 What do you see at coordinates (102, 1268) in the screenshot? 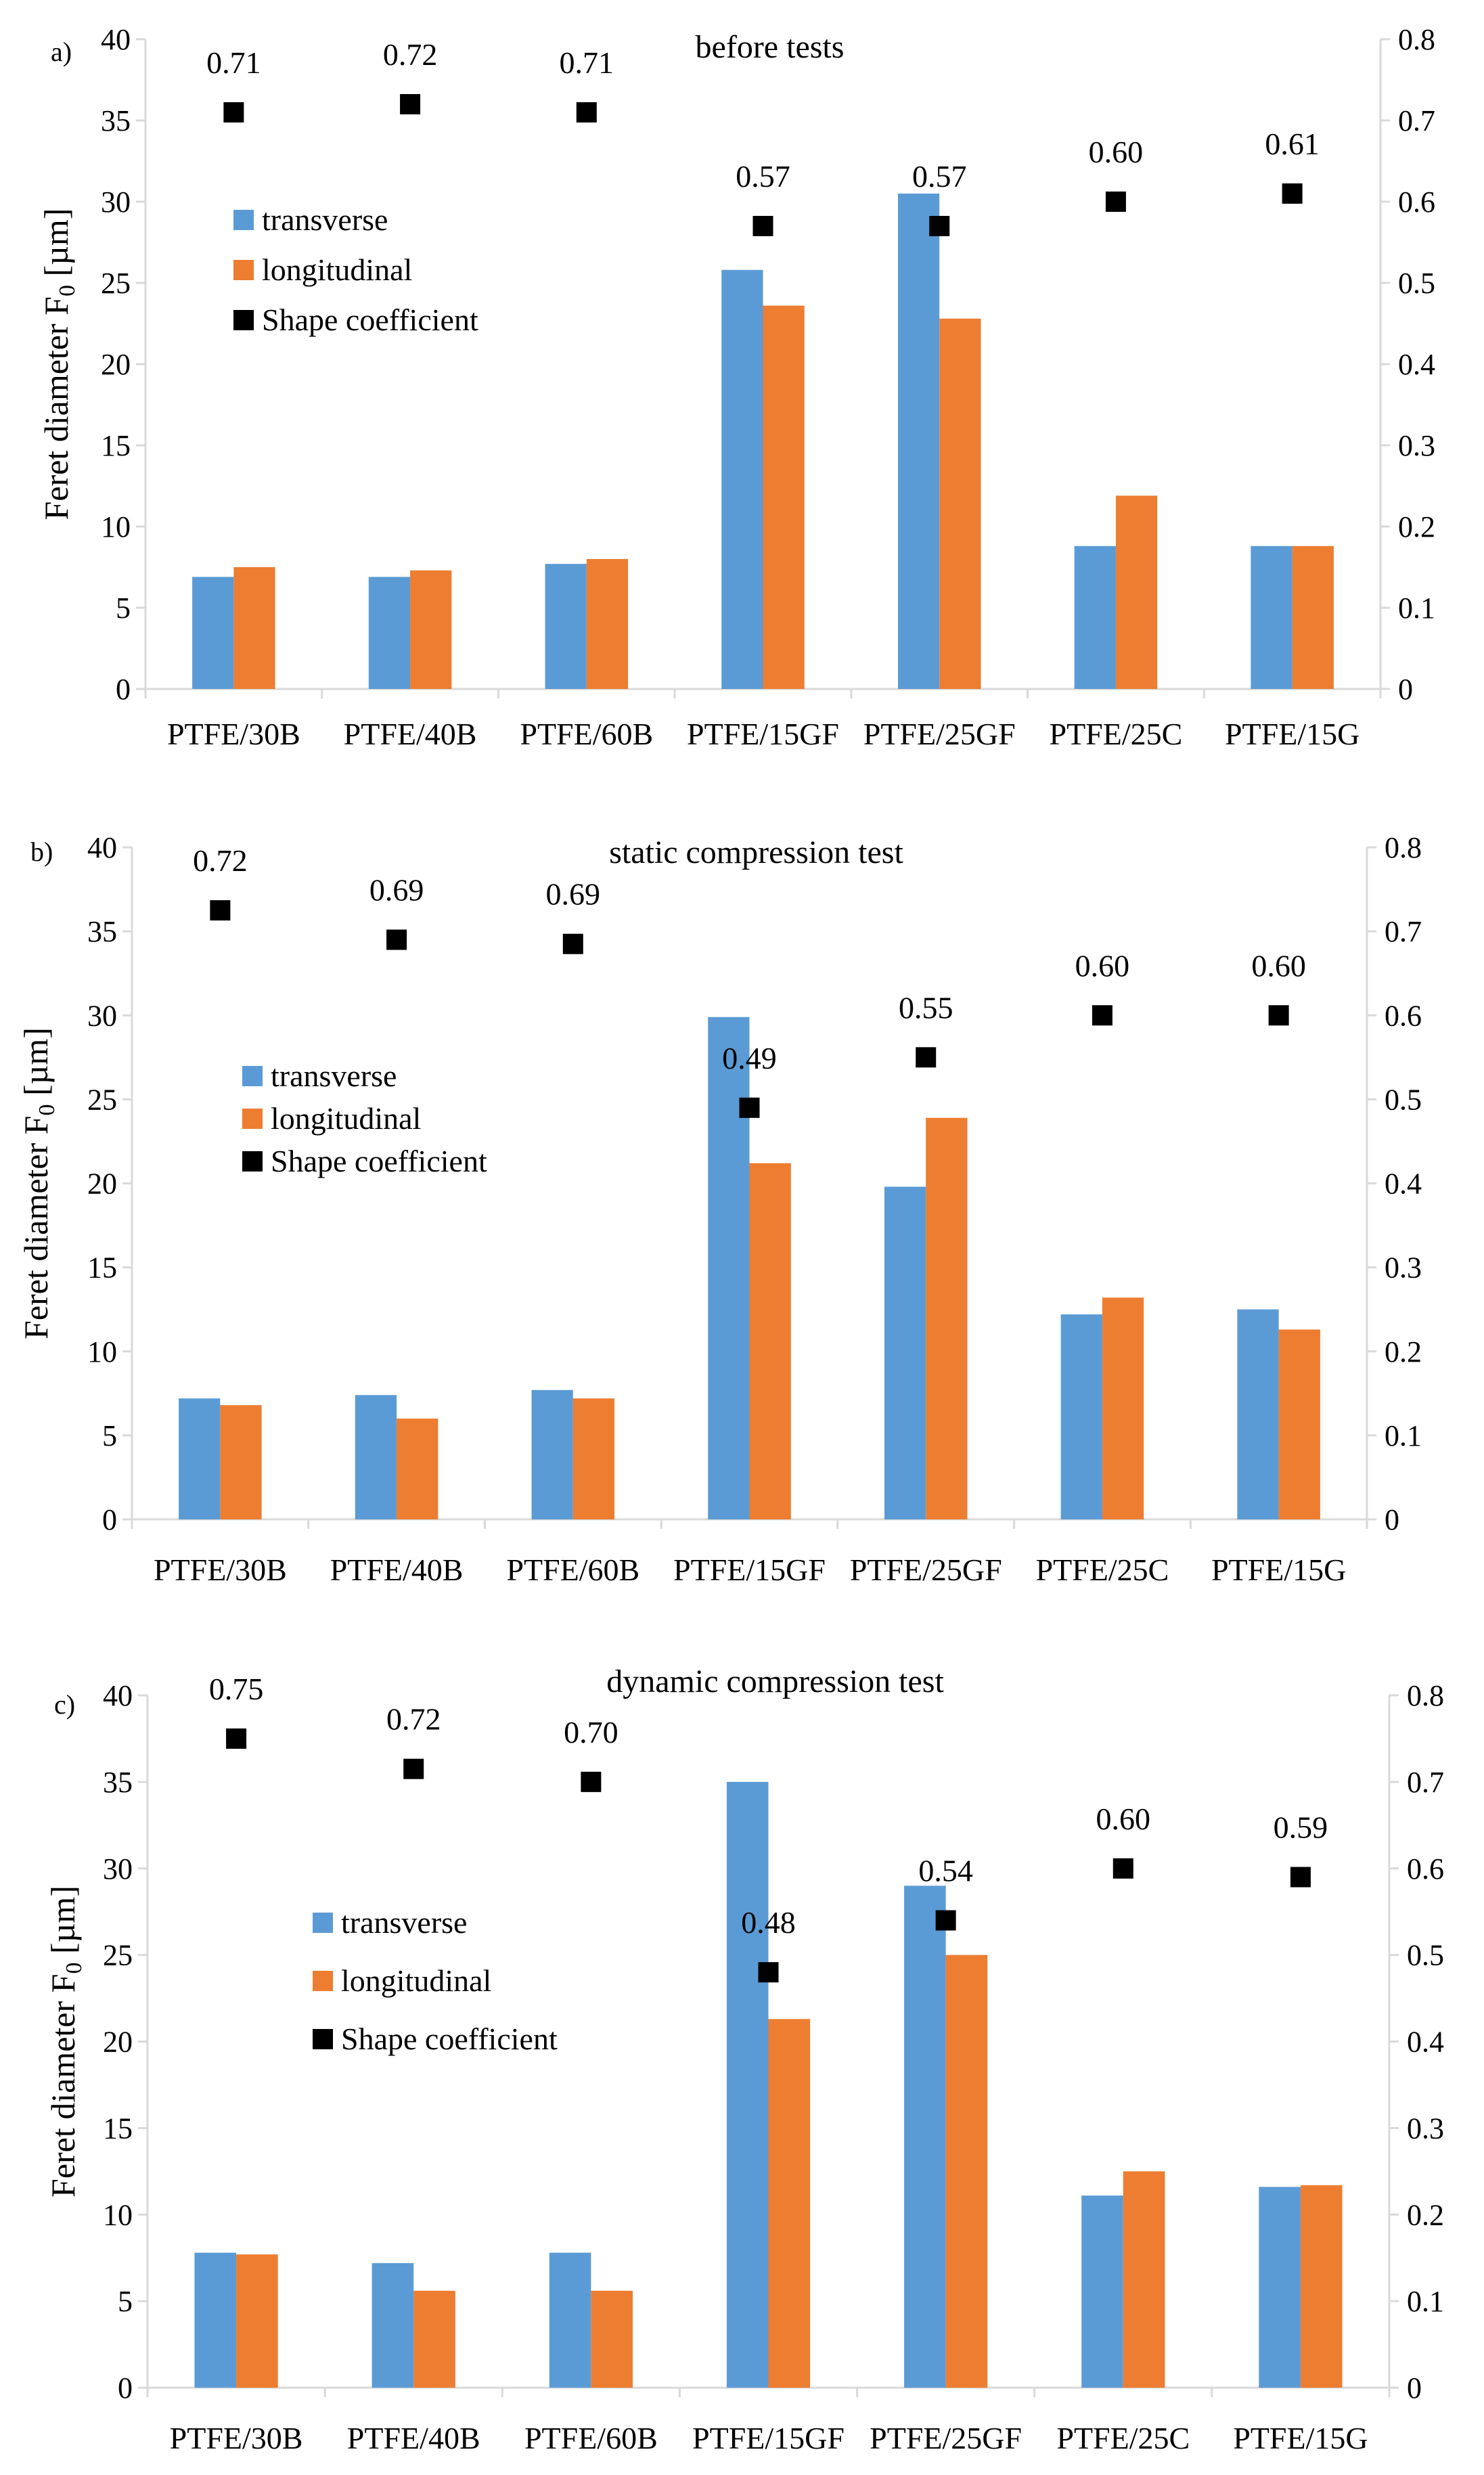
I see `y-tick-label: 15` at bounding box center [102, 1268].